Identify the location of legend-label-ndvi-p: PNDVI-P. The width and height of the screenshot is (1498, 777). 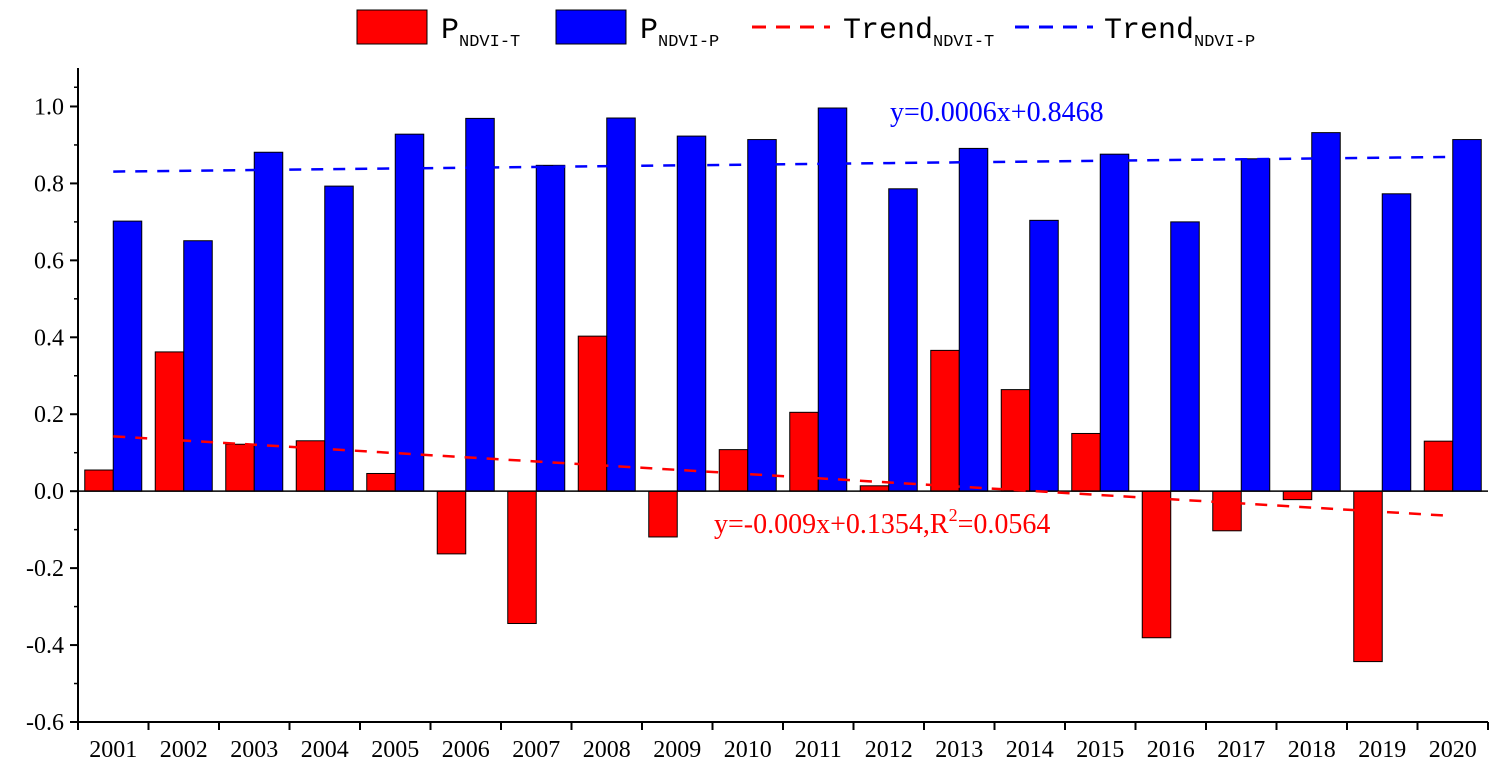
(679, 33).